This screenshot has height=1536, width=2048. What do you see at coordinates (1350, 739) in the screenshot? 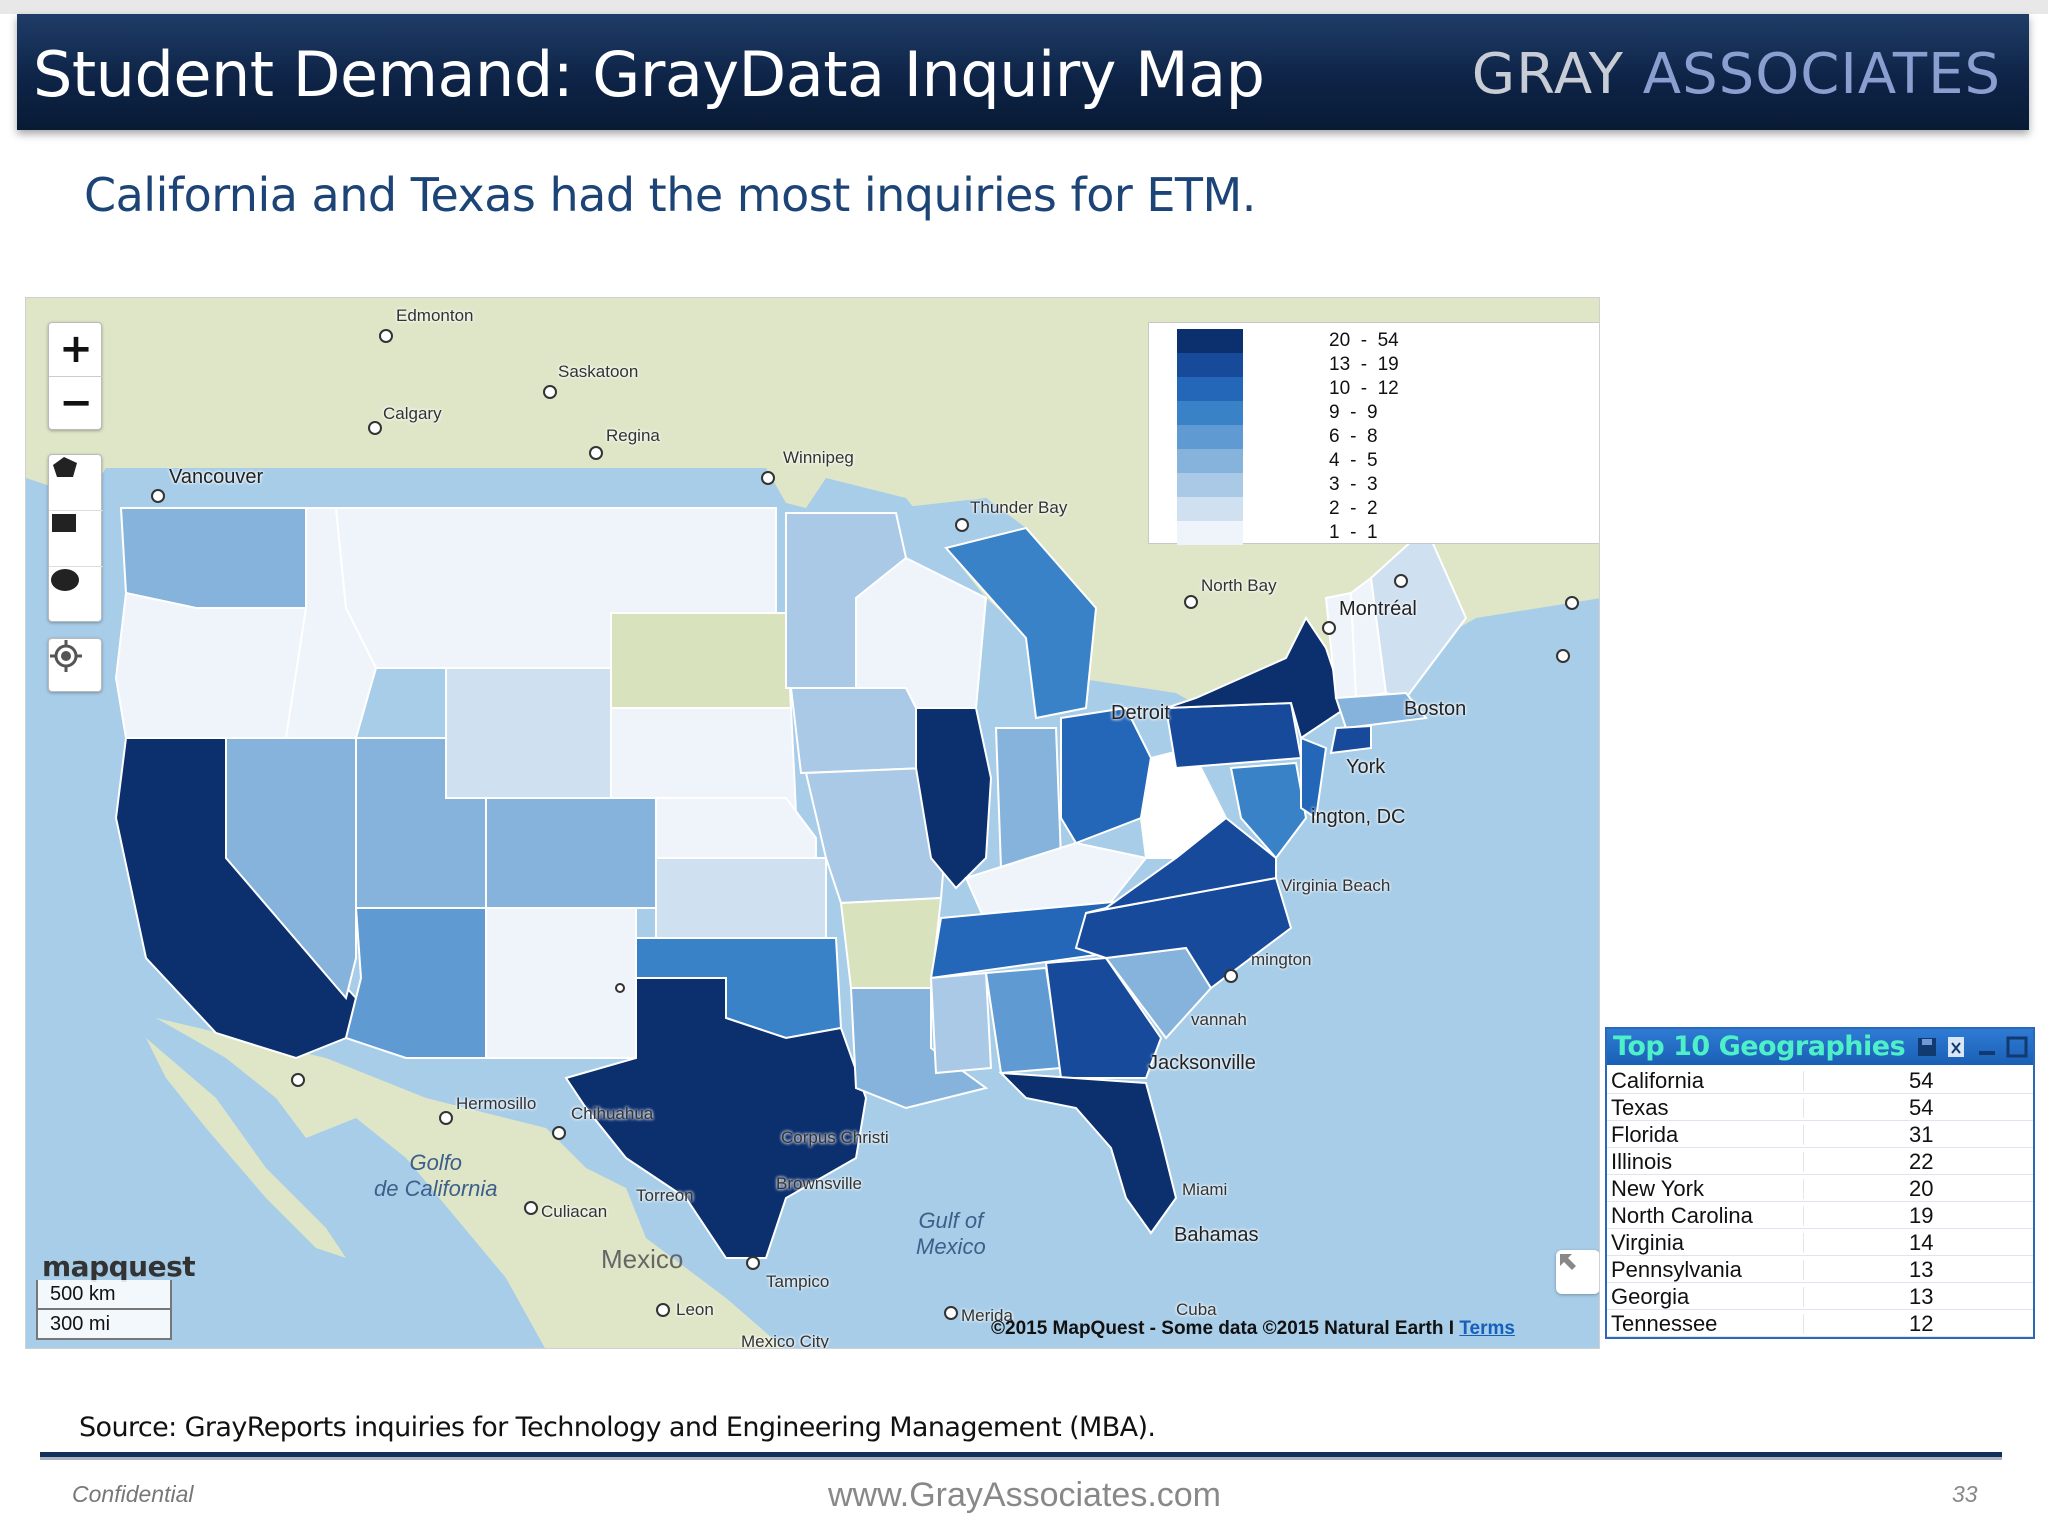
I see `state-connecticut` at bounding box center [1350, 739].